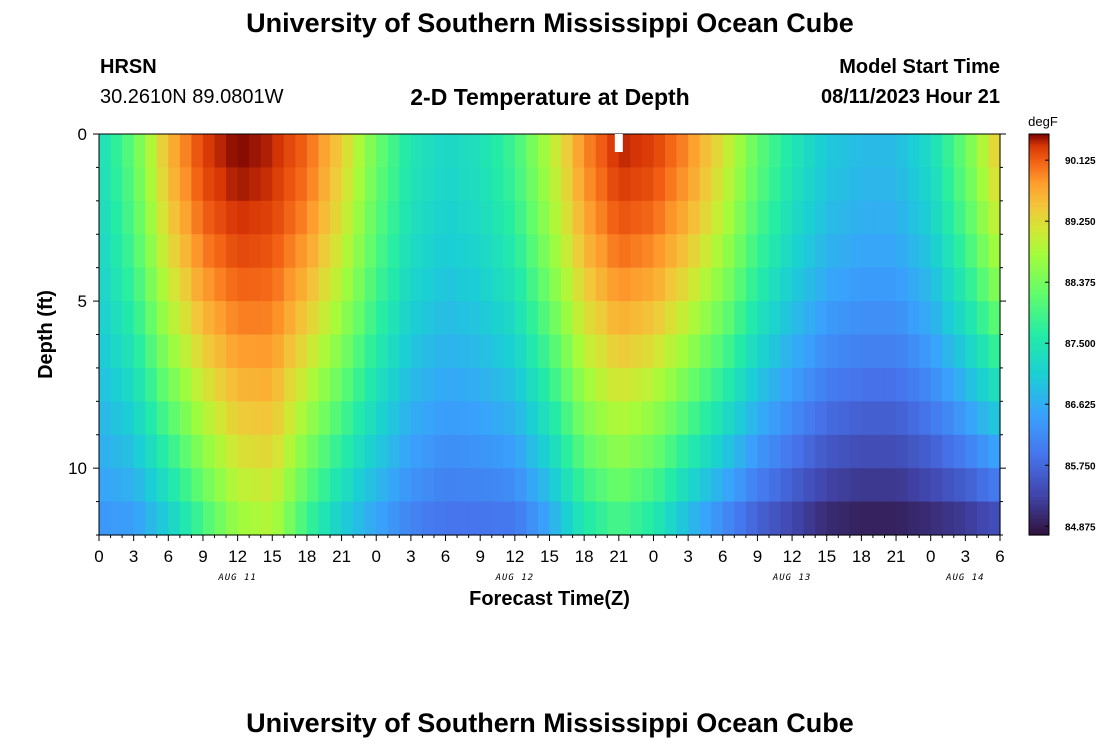 Image resolution: width=1100 pixels, height=750 pixels. What do you see at coordinates (237, 578) in the screenshot?
I see `date-label: AUG 11` at bounding box center [237, 578].